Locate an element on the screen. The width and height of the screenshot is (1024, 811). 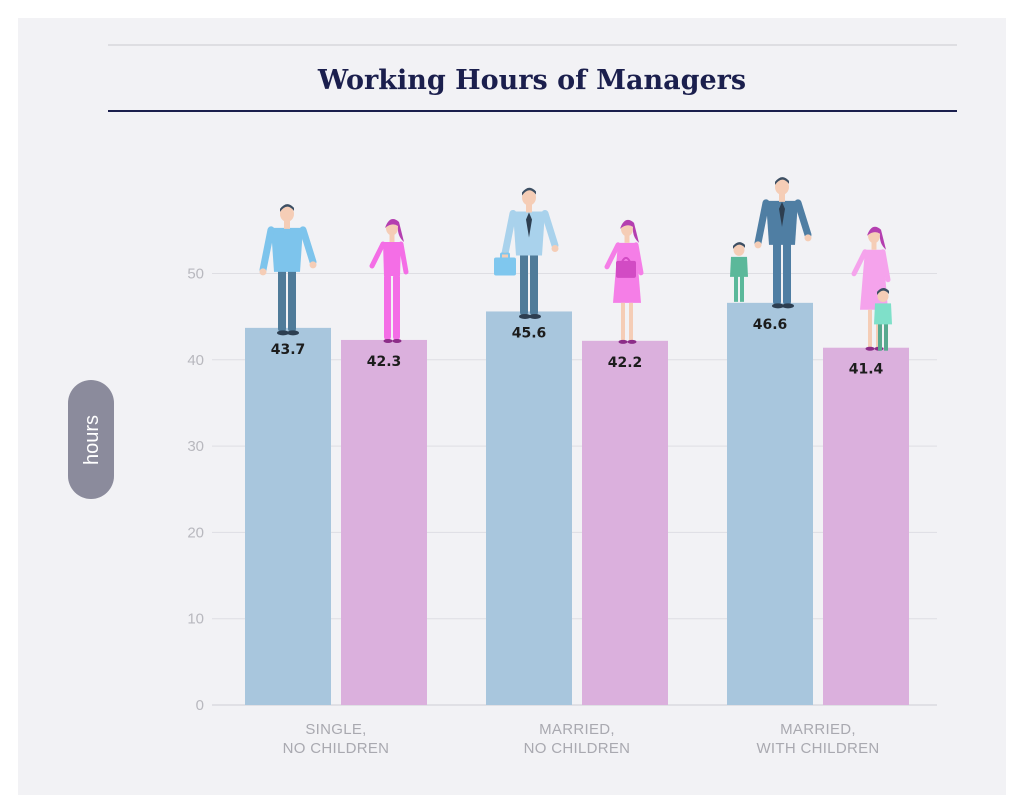
y-axis-label-pill is located at coordinates (91, 439).